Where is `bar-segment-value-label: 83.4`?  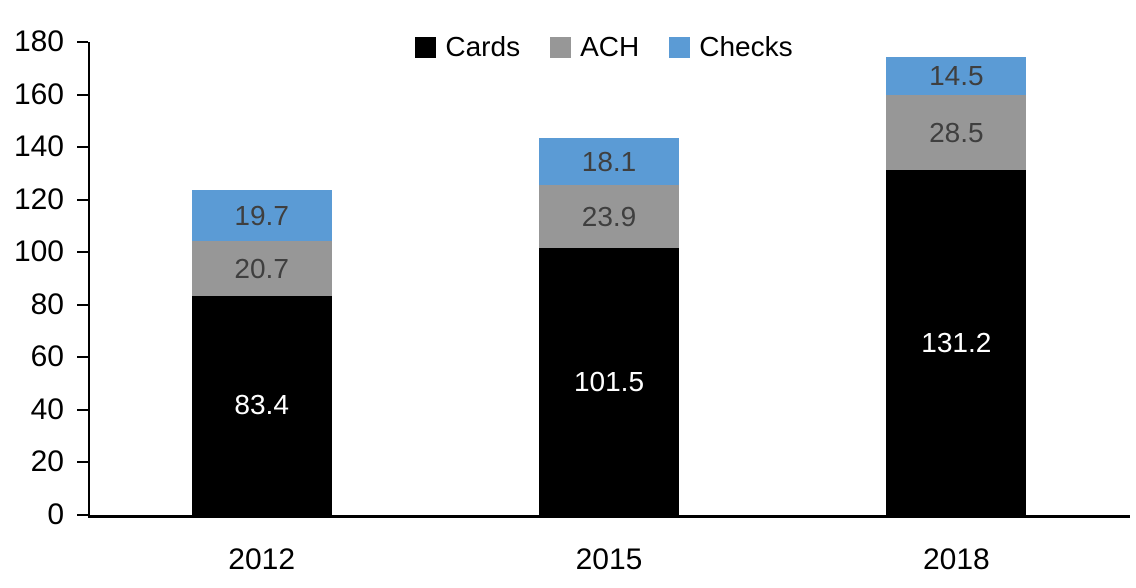
bar-segment-value-label: 83.4 is located at coordinates (261, 405).